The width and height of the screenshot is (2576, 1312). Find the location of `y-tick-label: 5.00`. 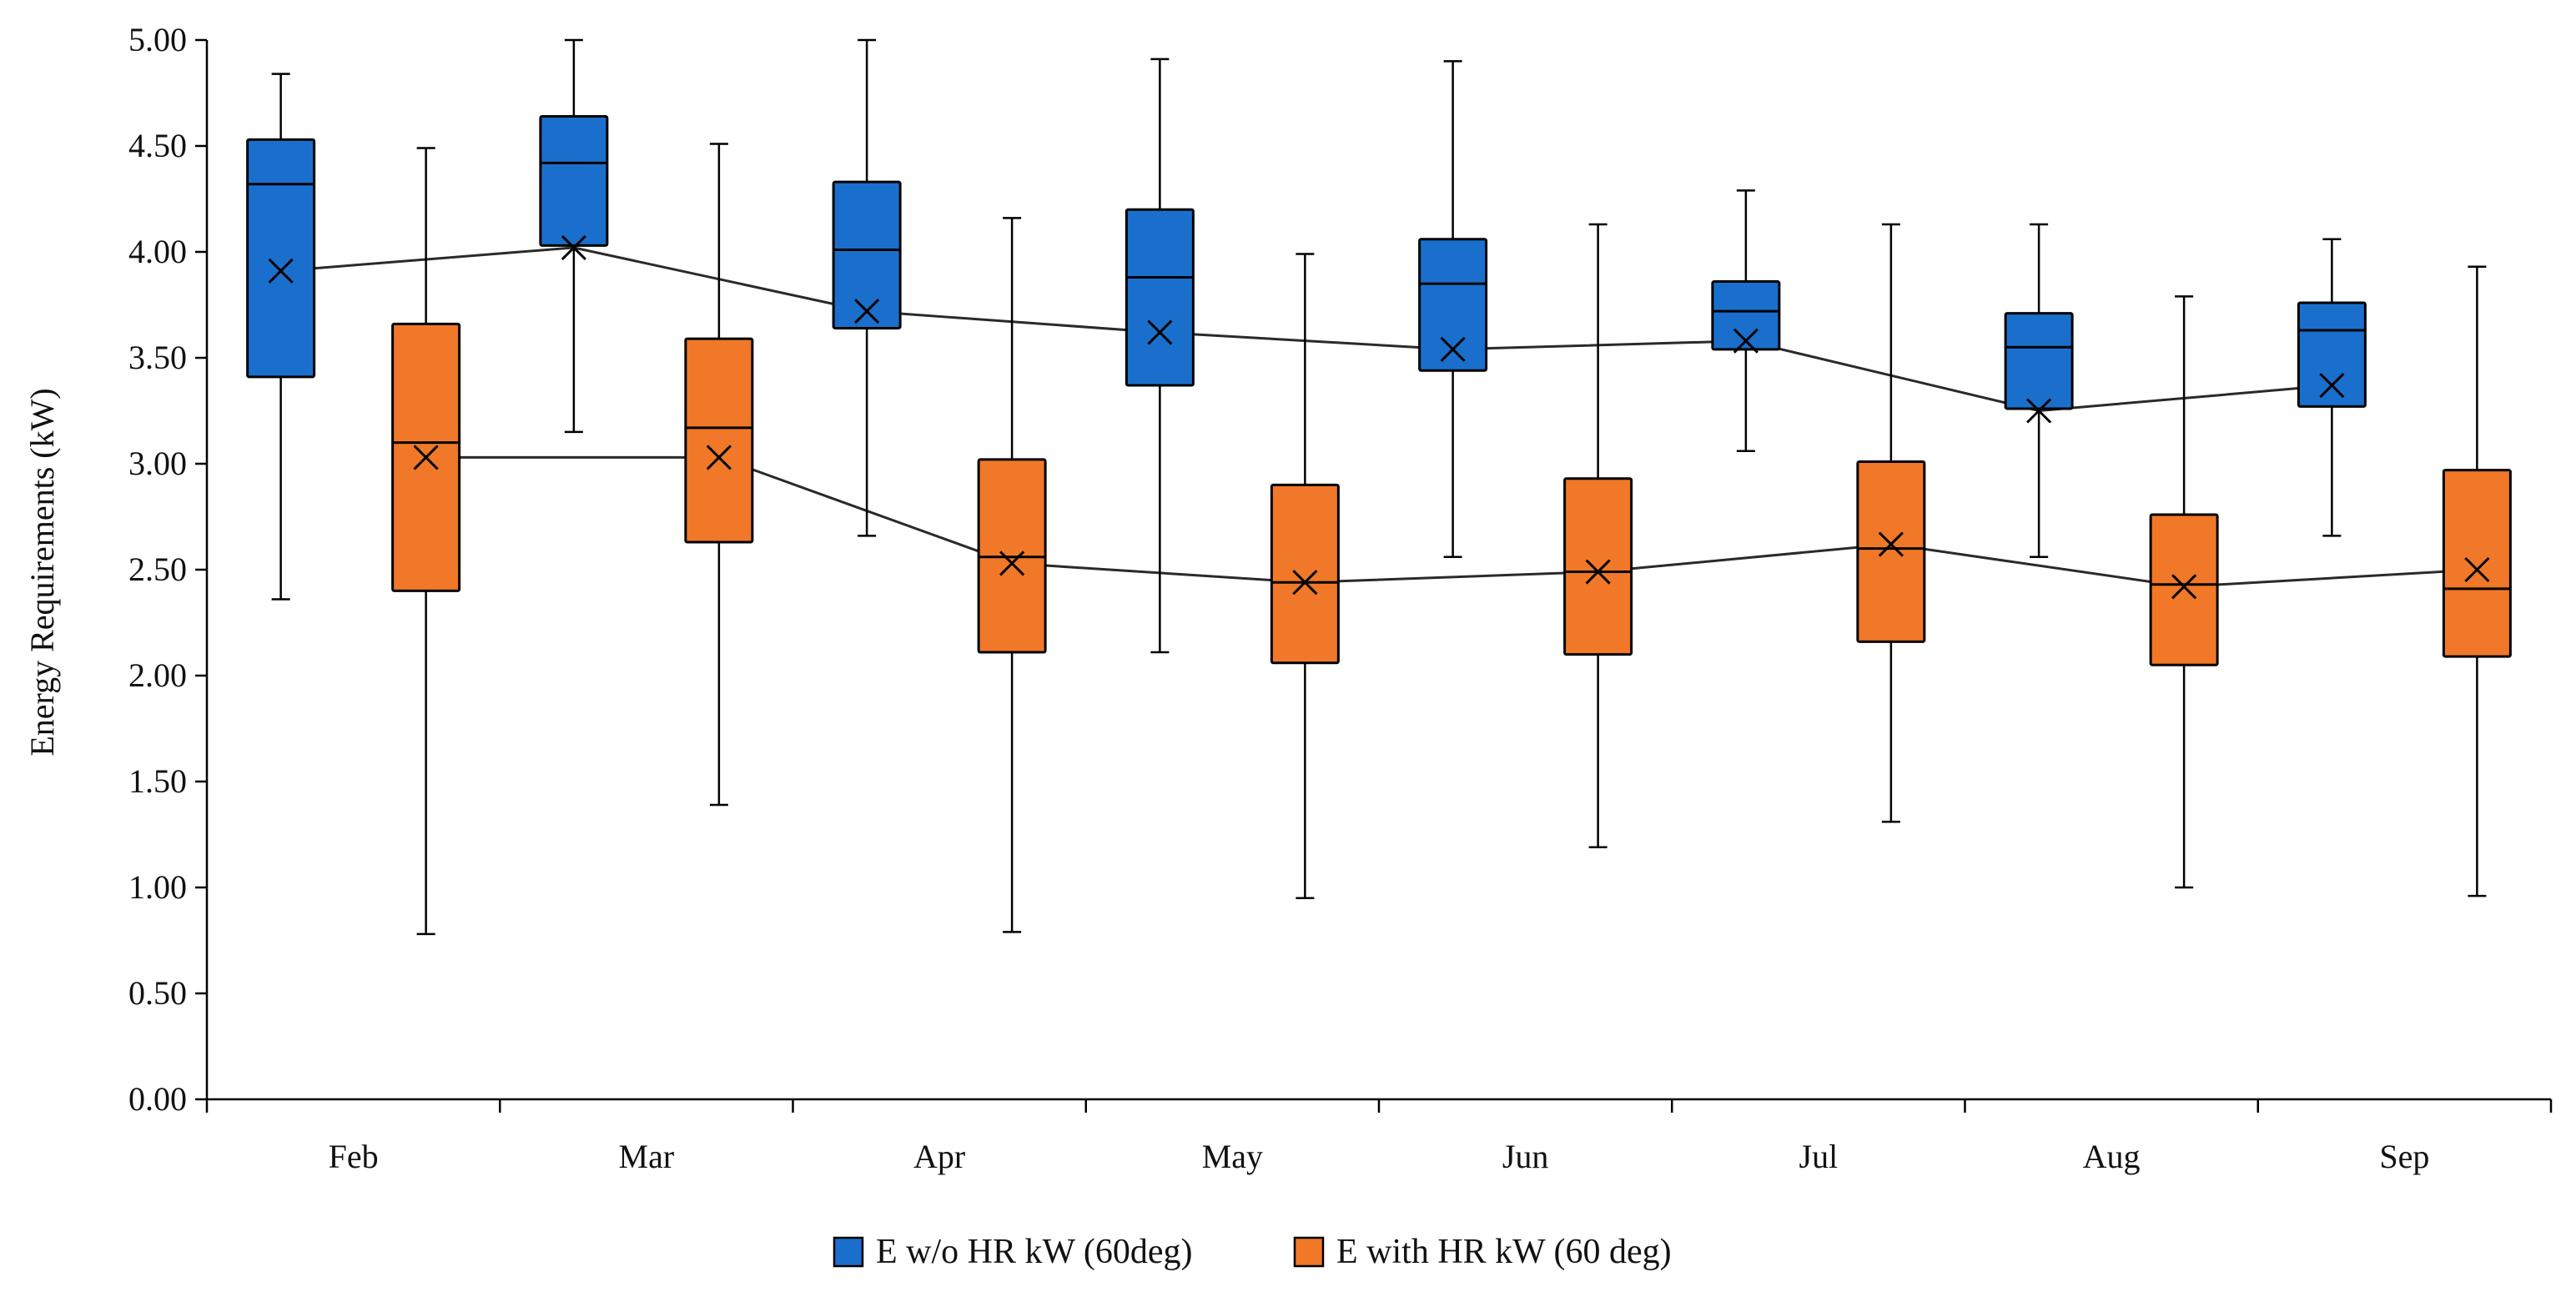

y-tick-label: 5.00 is located at coordinates (157, 39).